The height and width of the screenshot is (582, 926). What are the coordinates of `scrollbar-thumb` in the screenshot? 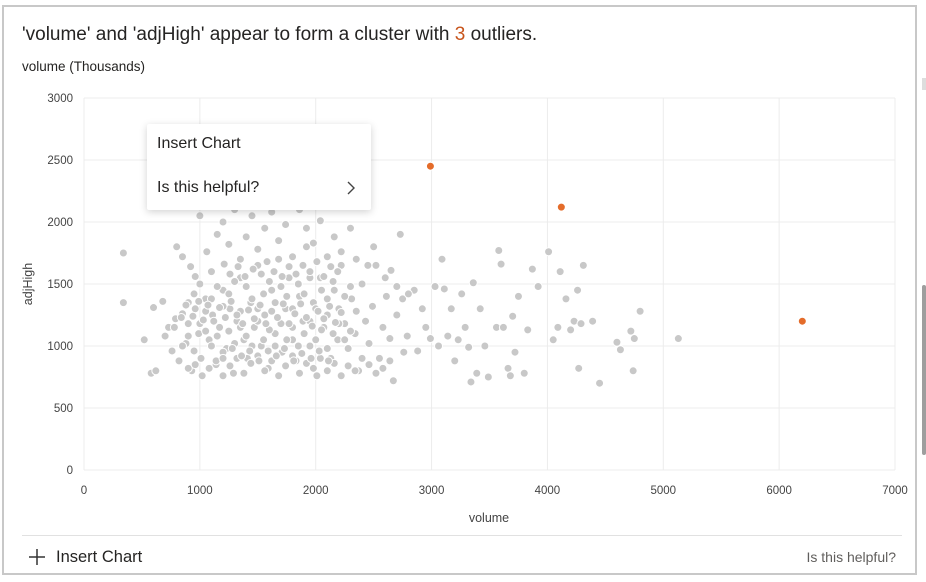 It's located at (924, 370).